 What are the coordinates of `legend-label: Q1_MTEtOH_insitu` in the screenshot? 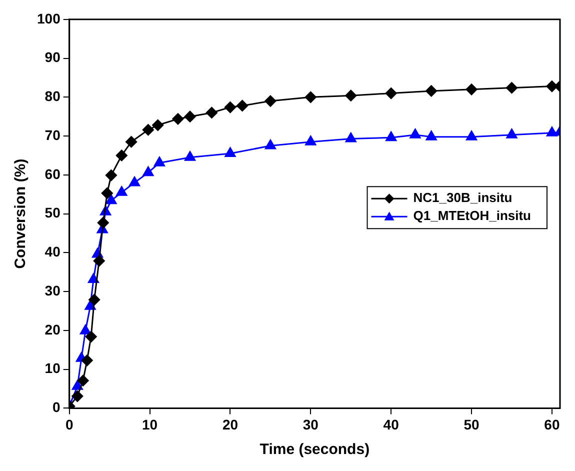 It's located at (472, 216).